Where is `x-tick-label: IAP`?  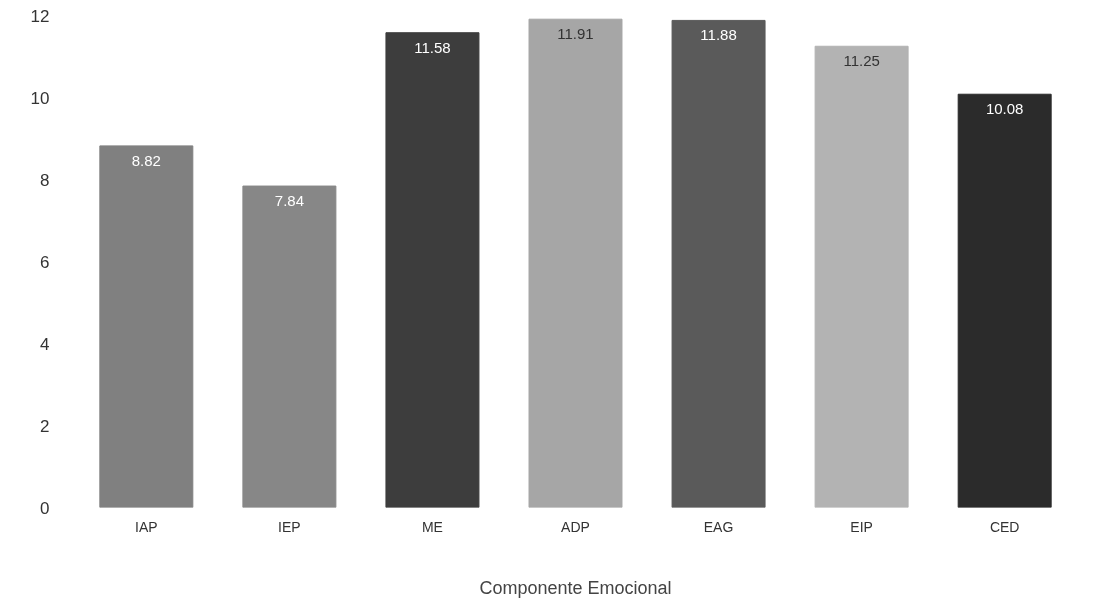 x-tick-label: IAP is located at coordinates (146, 526).